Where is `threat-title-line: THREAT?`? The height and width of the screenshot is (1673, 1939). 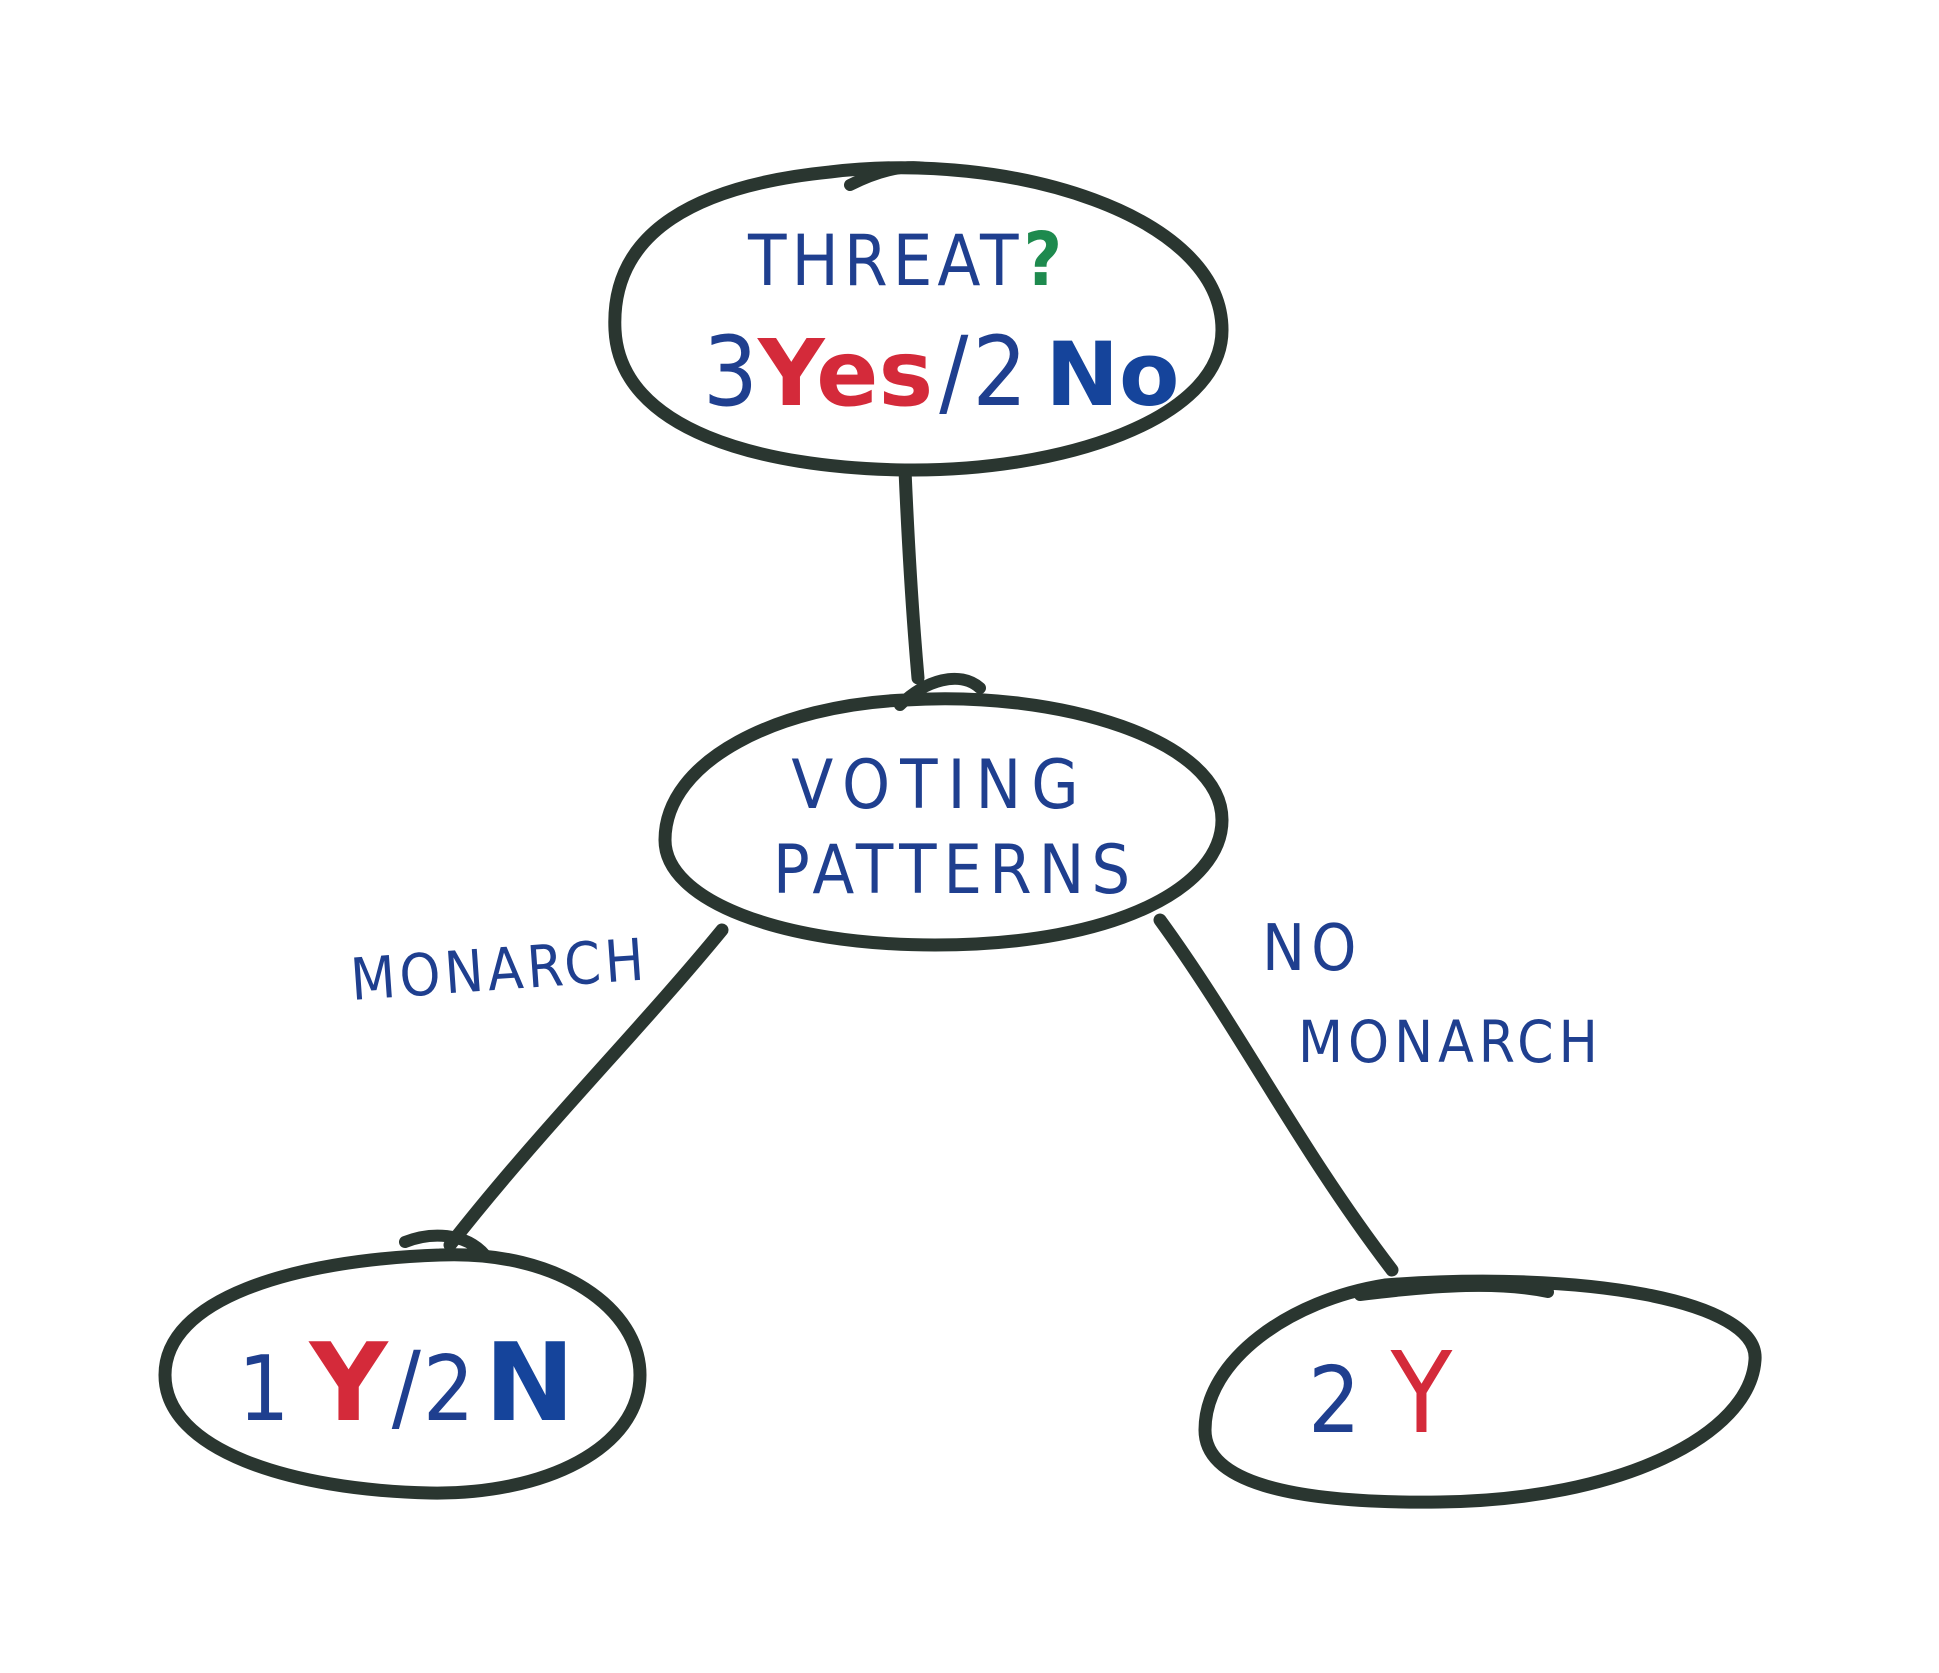
threat-title-line: THREAT? is located at coordinates (907, 260).